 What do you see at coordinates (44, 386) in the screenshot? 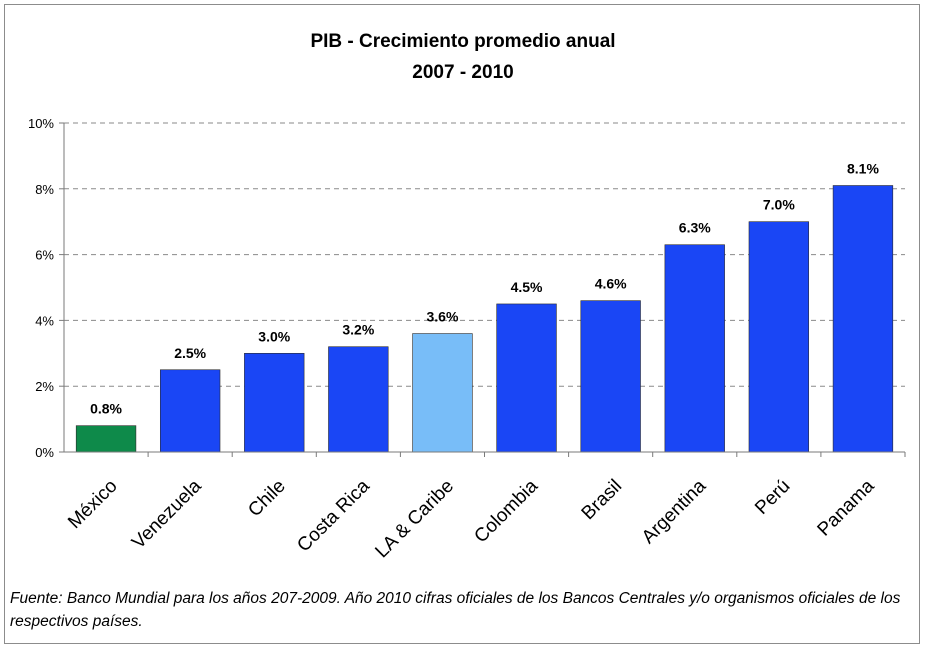
I see `y-tick-label: 2%` at bounding box center [44, 386].